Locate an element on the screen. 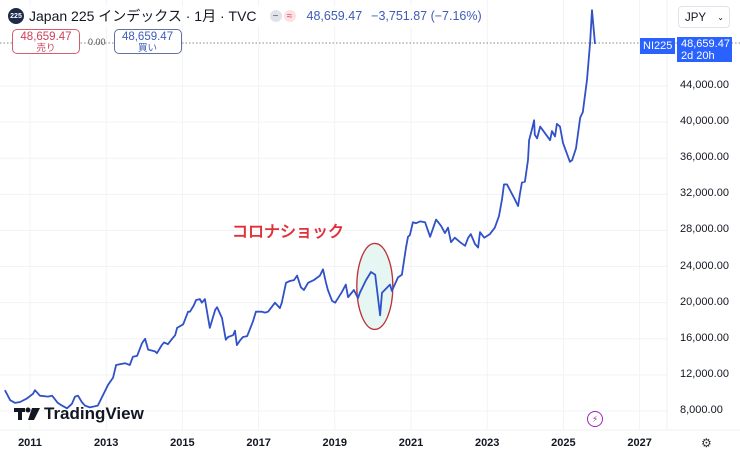 This screenshot has height=457, width=740. last-price: 48,659.47 is located at coordinates (334, 16).